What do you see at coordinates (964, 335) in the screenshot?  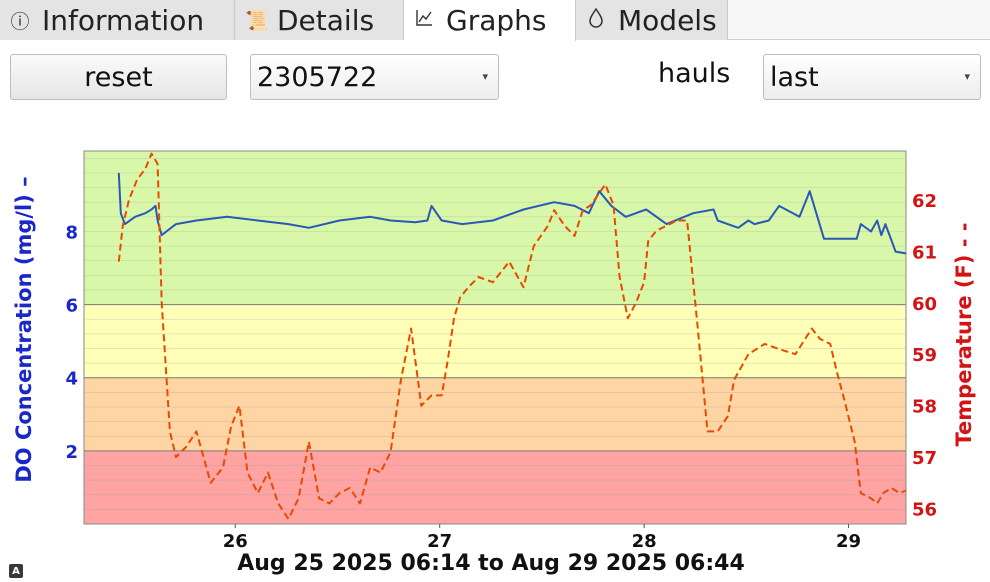 I see `y2-axis-label: Temperature (F) - -` at bounding box center [964, 335].